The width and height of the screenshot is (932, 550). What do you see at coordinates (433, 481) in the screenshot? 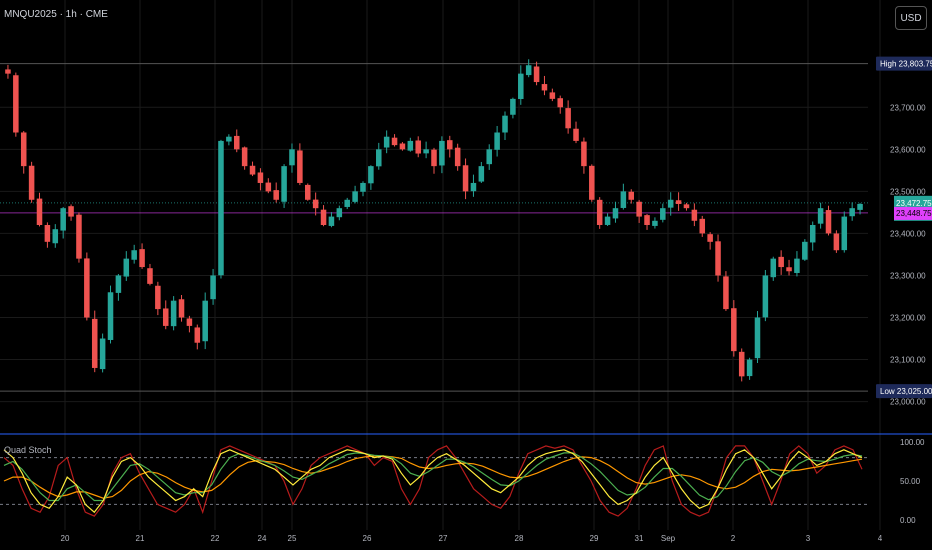
I see `stoch-line-red` at bounding box center [433, 481].